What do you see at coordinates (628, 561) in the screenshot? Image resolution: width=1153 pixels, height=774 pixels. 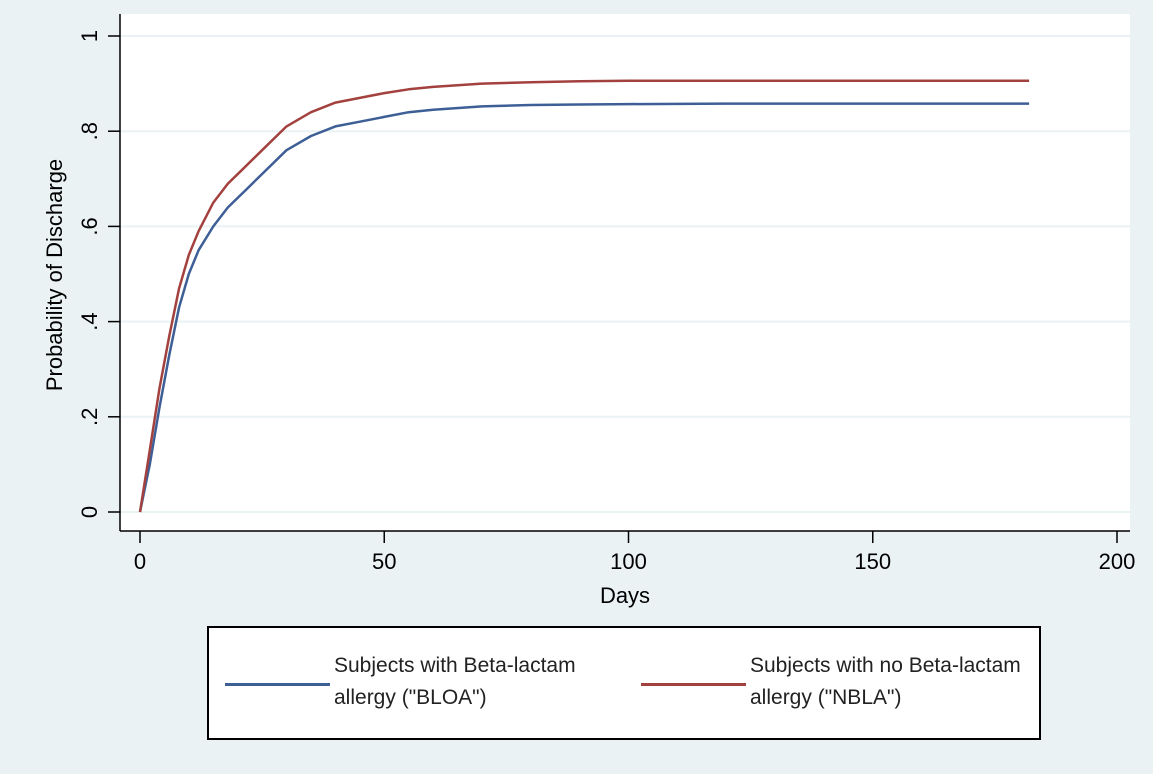 I see `x-tick-label-2: 100` at bounding box center [628, 561].